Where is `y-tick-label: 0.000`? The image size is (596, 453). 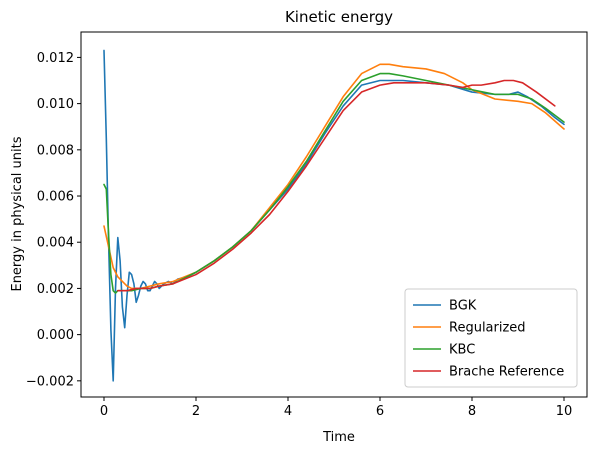 y-tick-label: 0.000 is located at coordinates (55, 335).